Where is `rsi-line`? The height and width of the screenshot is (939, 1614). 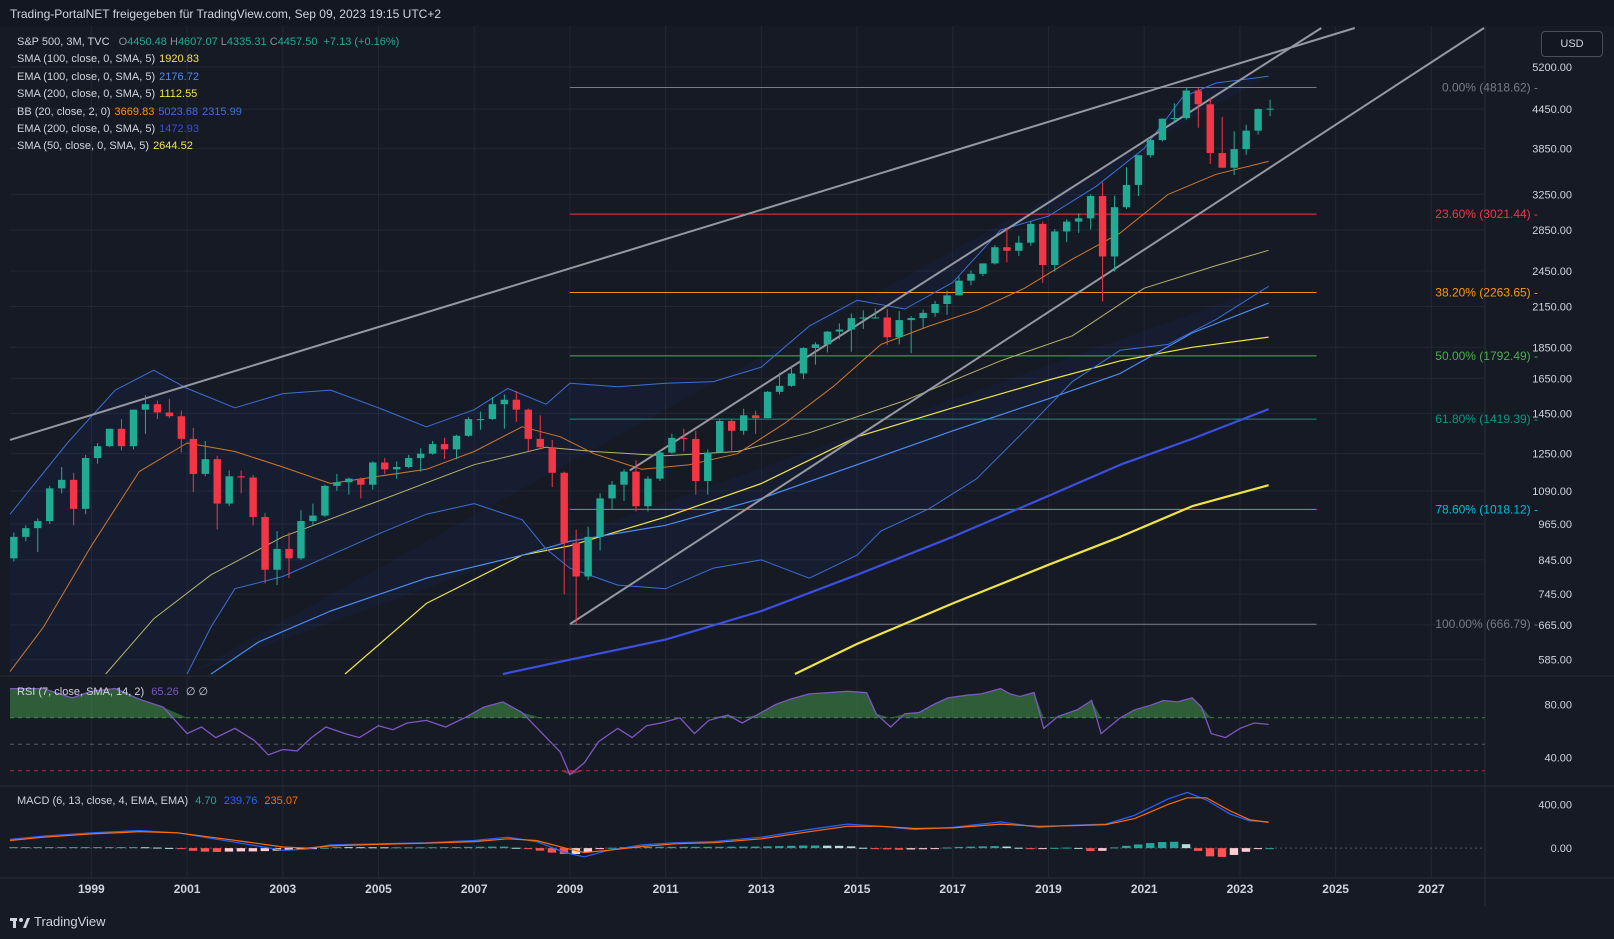
rsi-line is located at coordinates (639, 731).